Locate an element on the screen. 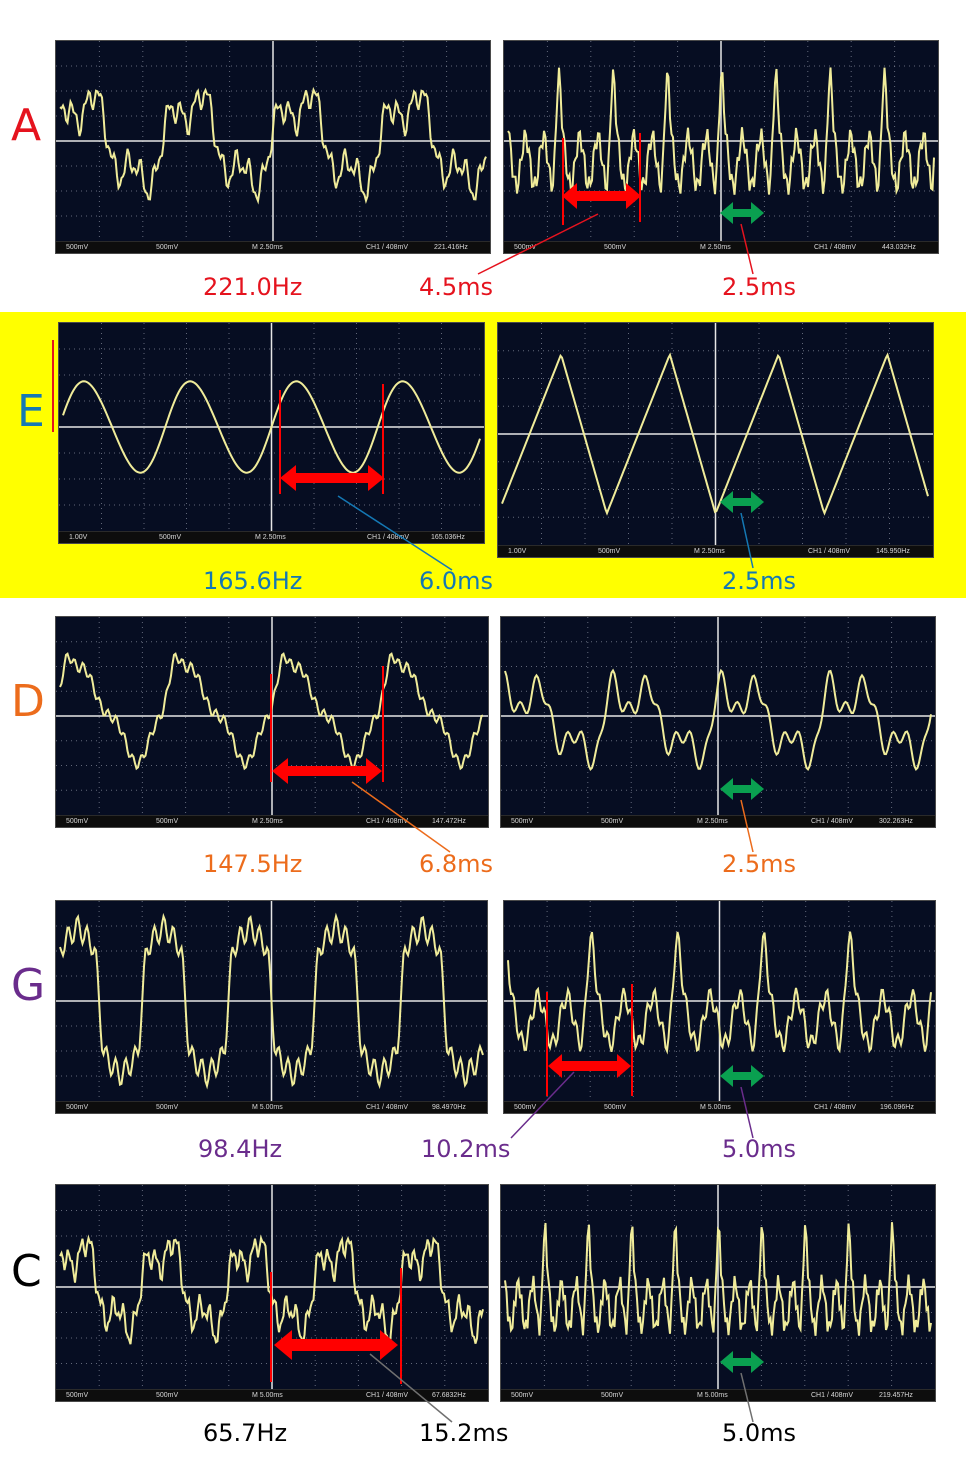  period-label: 6.0ms is located at coordinates (456, 581).